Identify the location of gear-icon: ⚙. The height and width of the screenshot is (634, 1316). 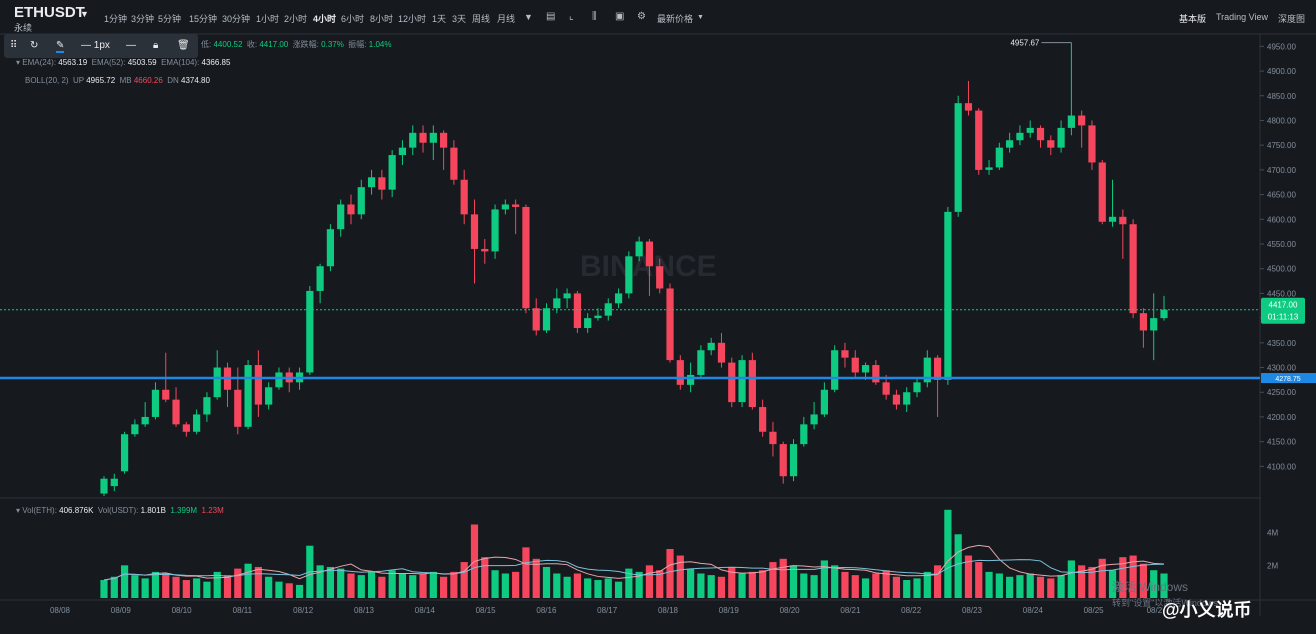
(641, 16).